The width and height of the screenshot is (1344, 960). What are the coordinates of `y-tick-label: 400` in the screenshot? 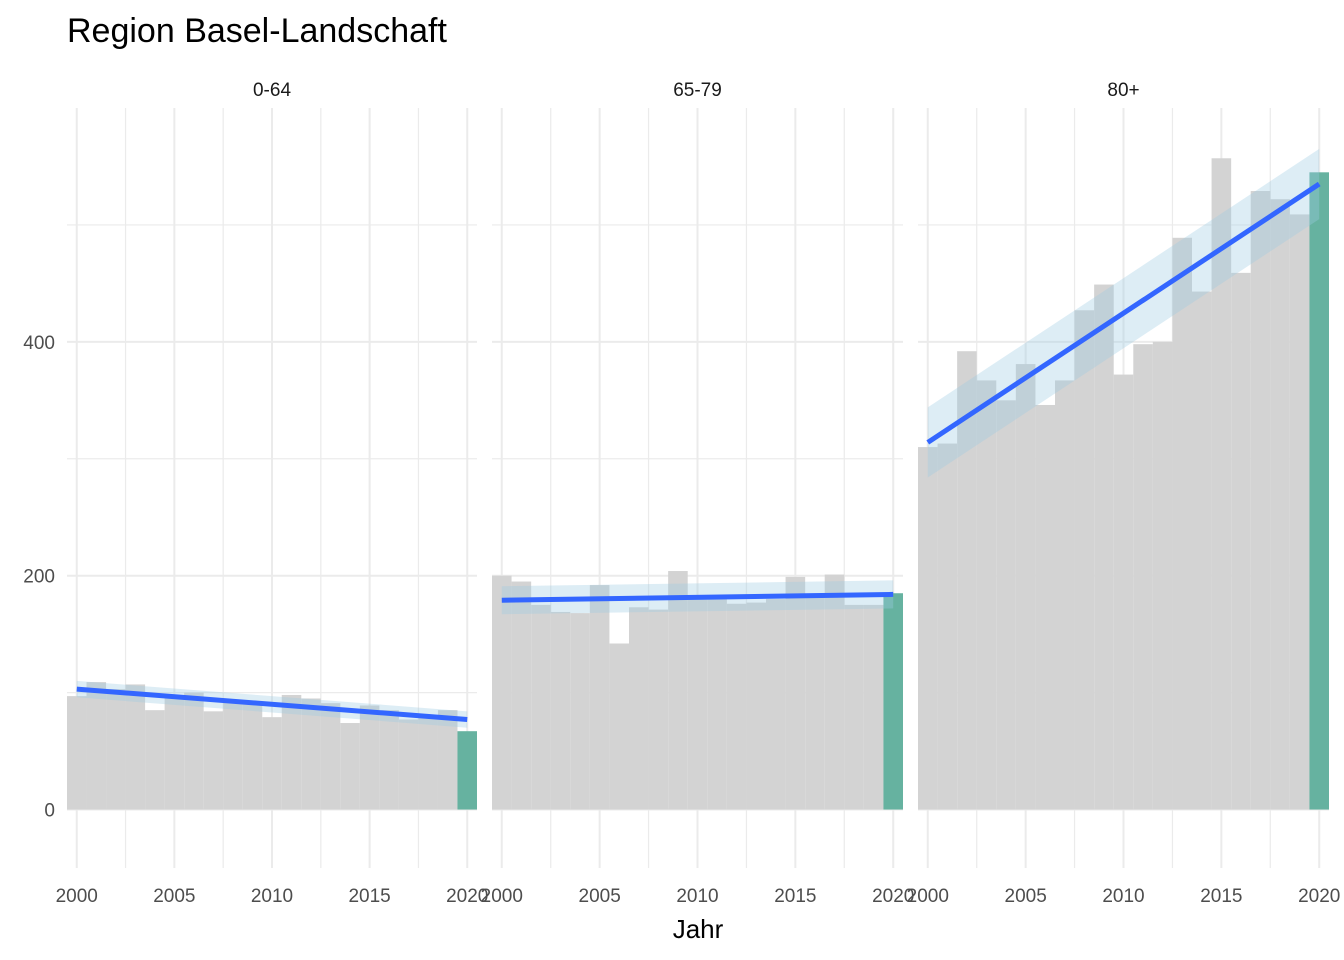 It's located at (39, 343).